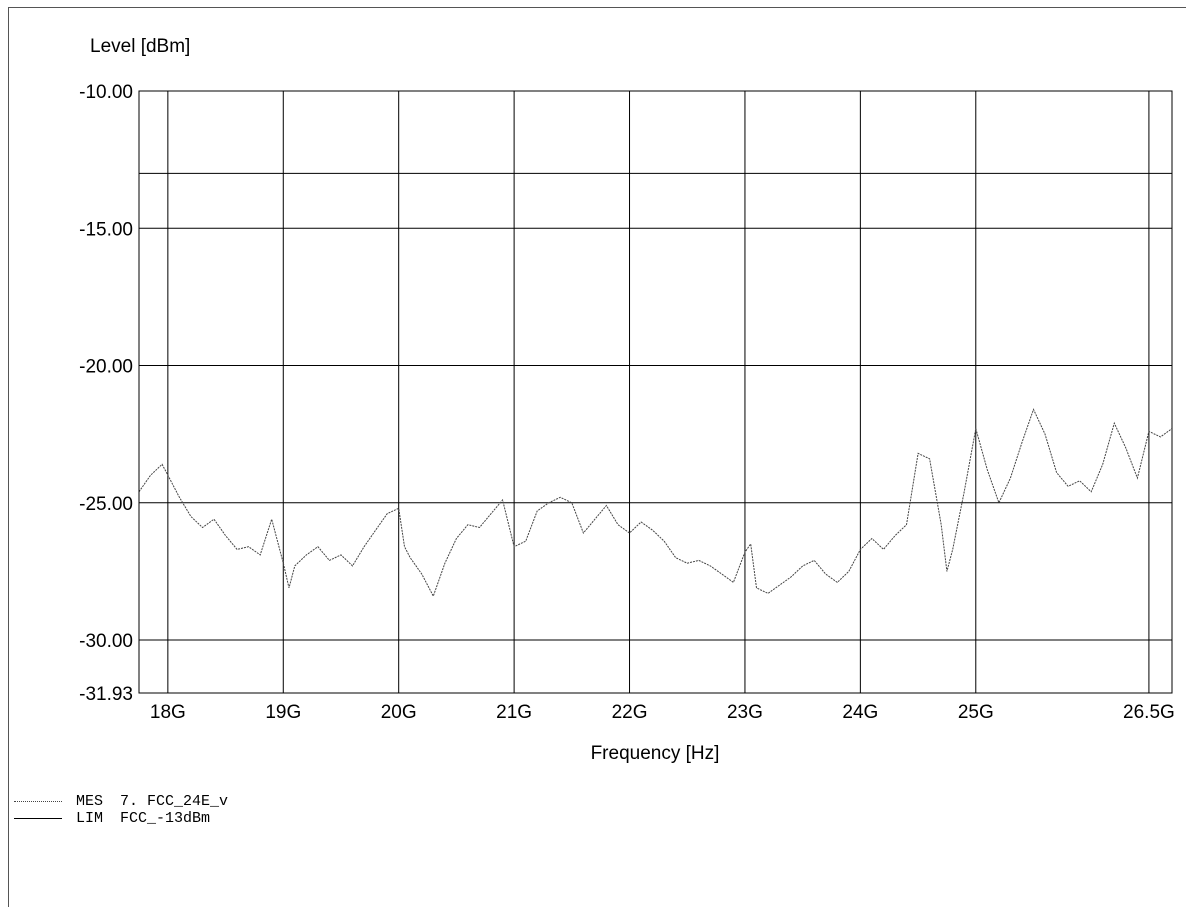 The image size is (1187, 907). Describe the element at coordinates (90, 801) in the screenshot. I see `legend-code-mes: MES` at that location.